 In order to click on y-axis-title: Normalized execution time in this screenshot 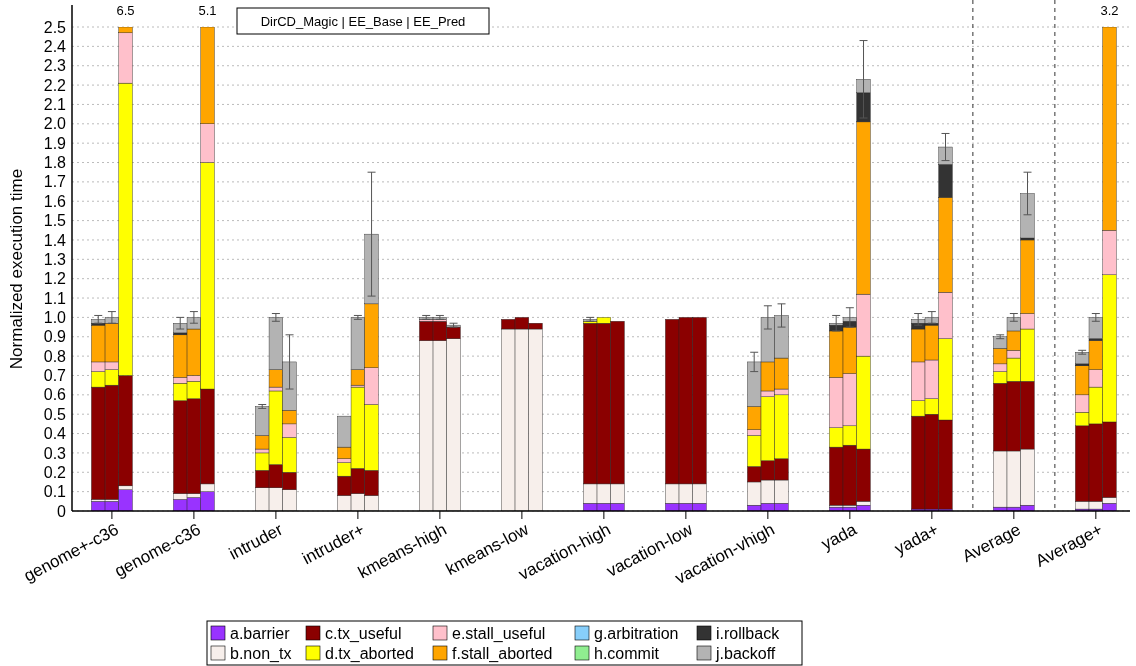, I will do `click(16, 269)`.